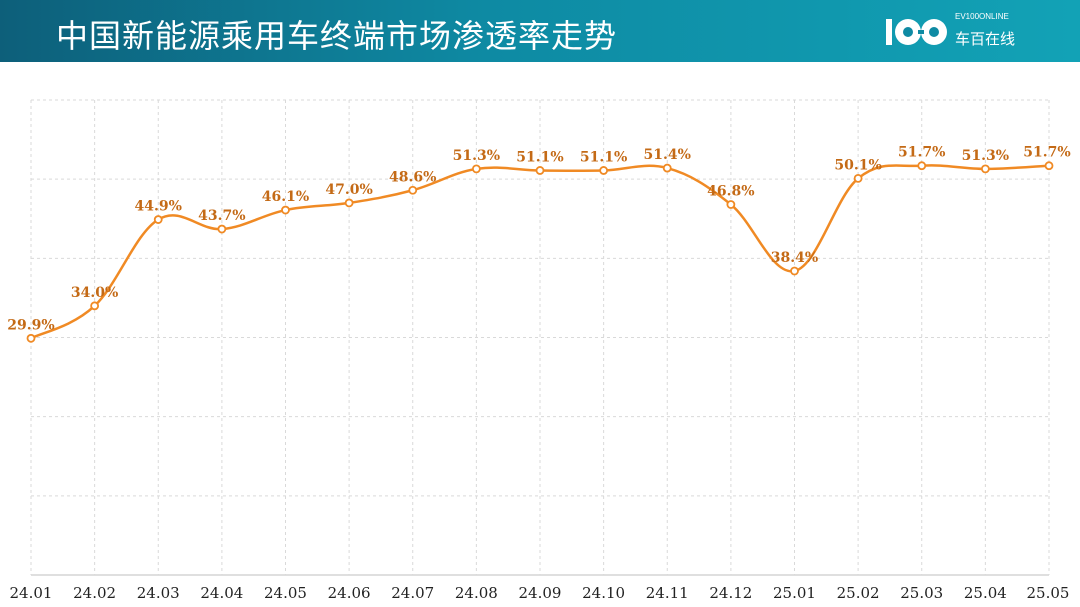  I want to click on logo-text-en: EV100ONLINE, so click(982, 16).